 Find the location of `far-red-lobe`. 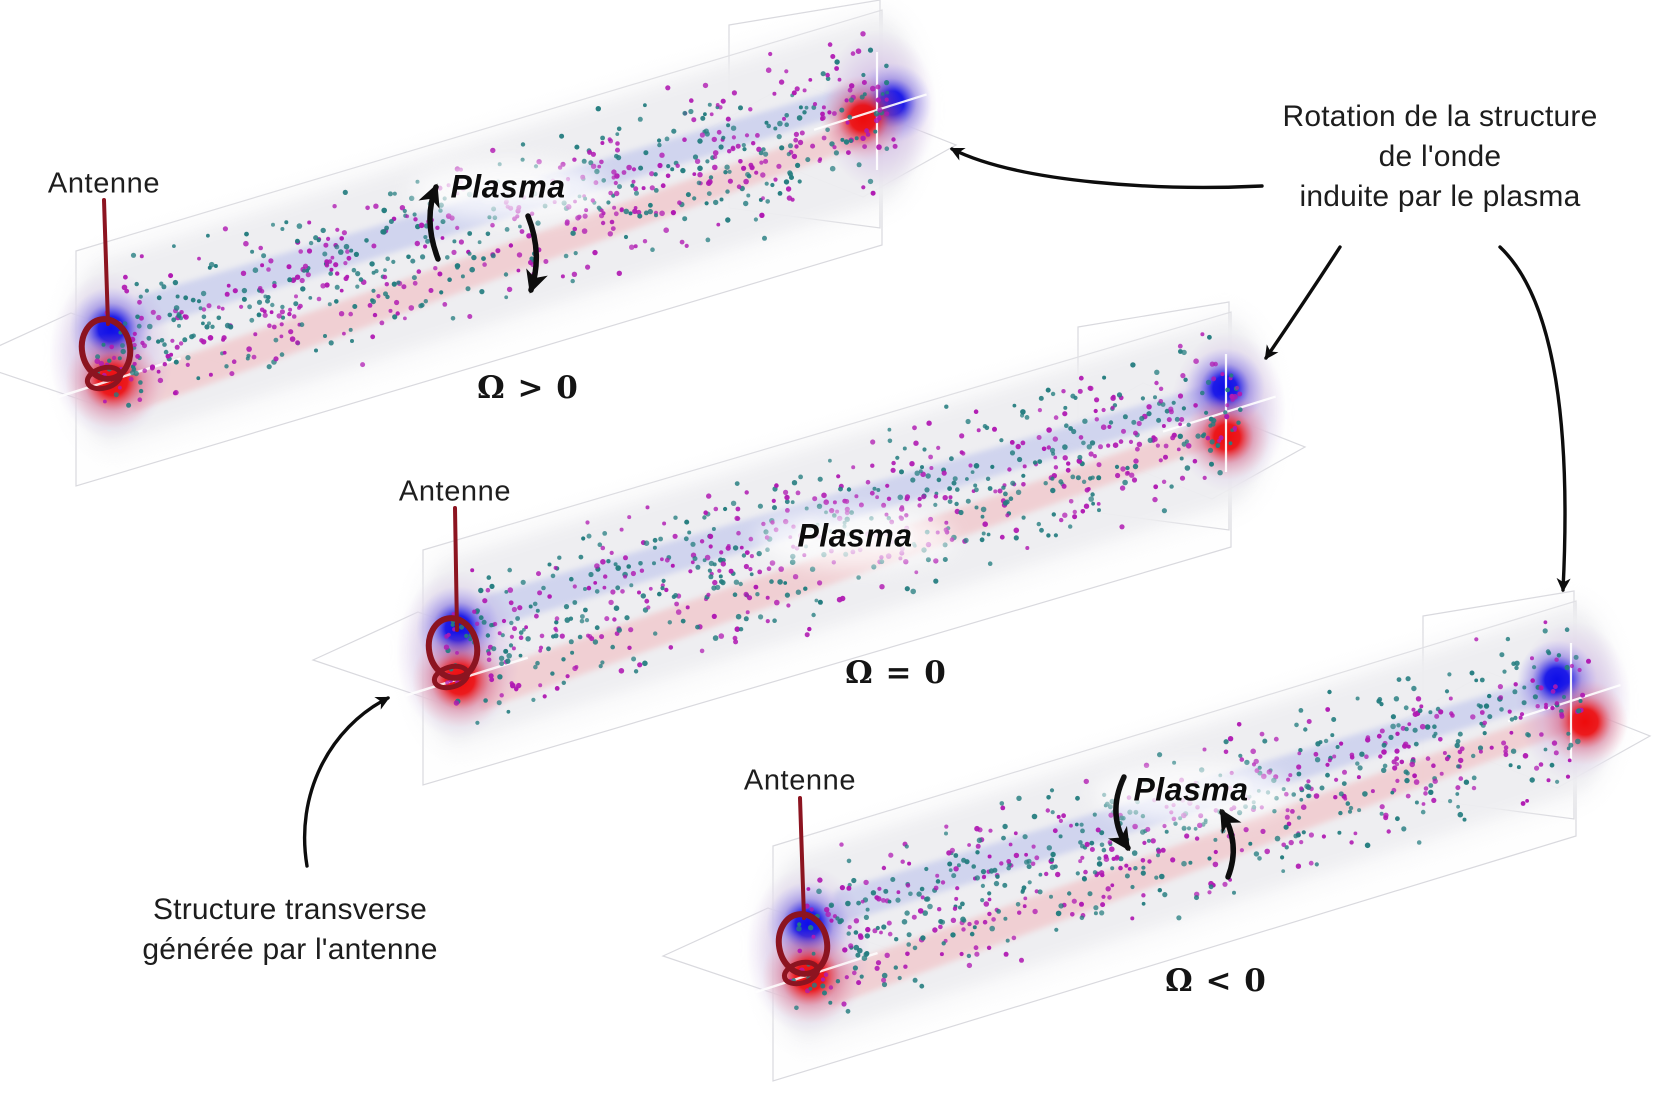

far-red-lobe is located at coordinates (1585, 722).